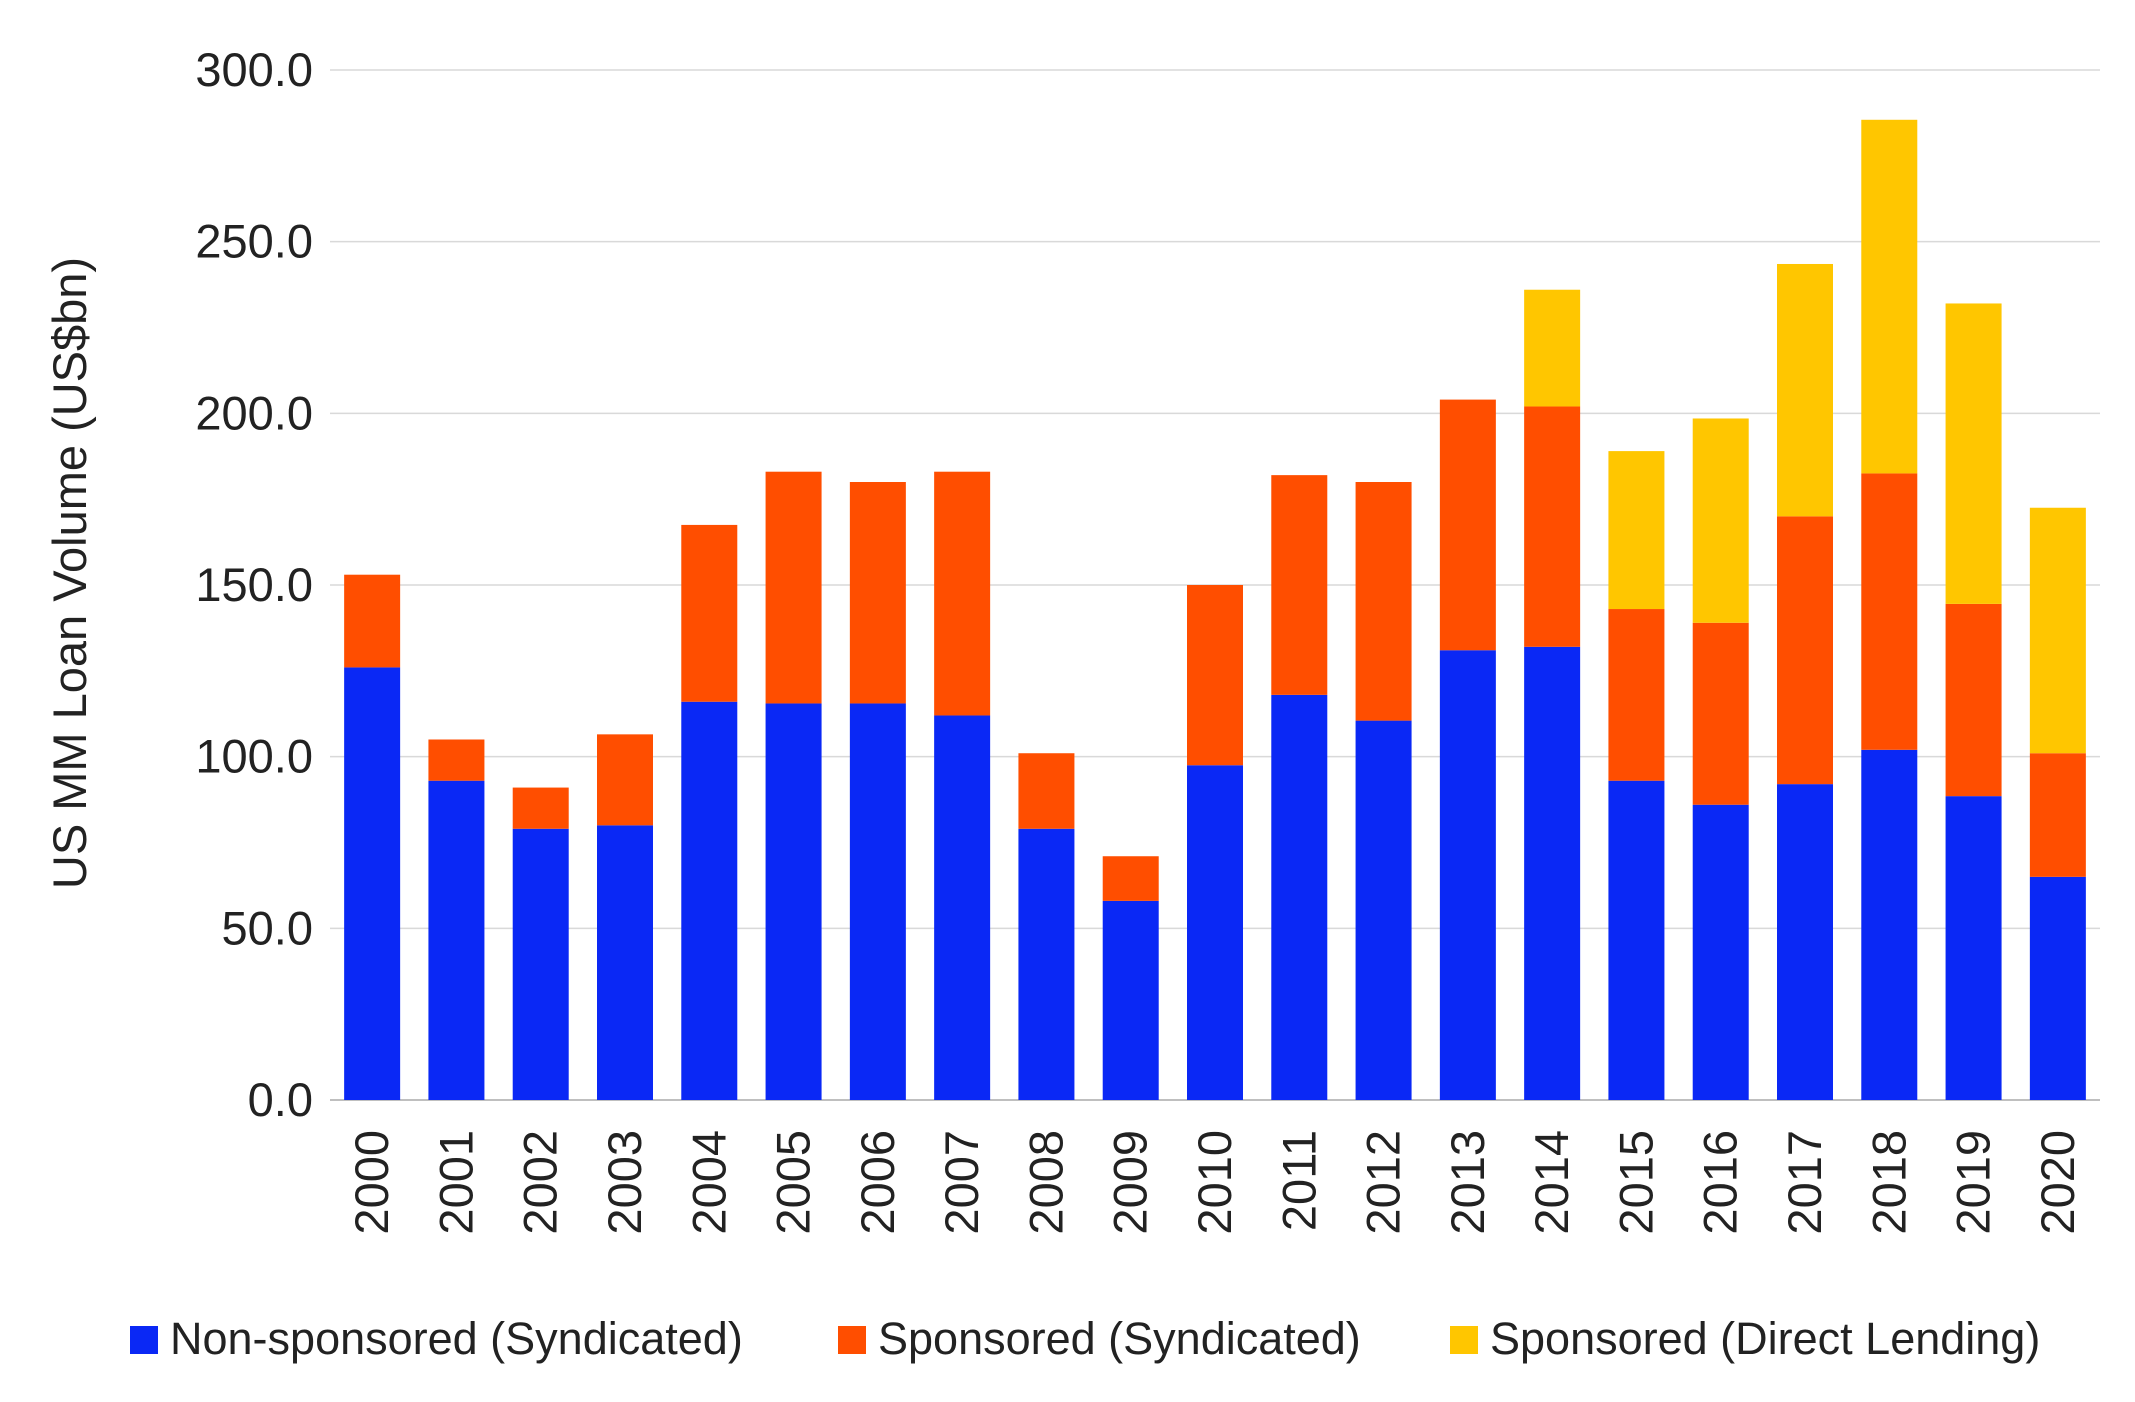 The image size is (2135, 1402). I want to click on x-tick-label: 2014, so click(1551, 1182).